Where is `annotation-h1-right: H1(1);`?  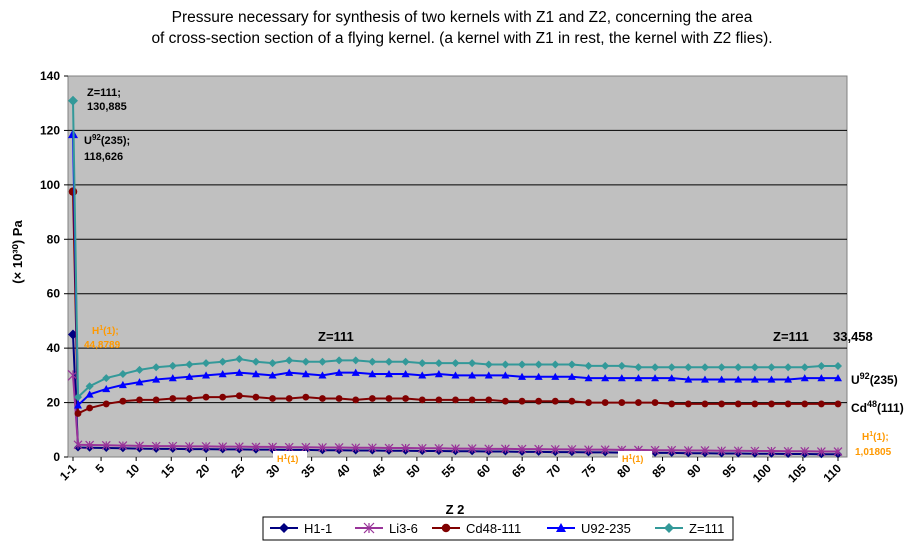
annotation-h1-right: H1(1); is located at coordinates (875, 437).